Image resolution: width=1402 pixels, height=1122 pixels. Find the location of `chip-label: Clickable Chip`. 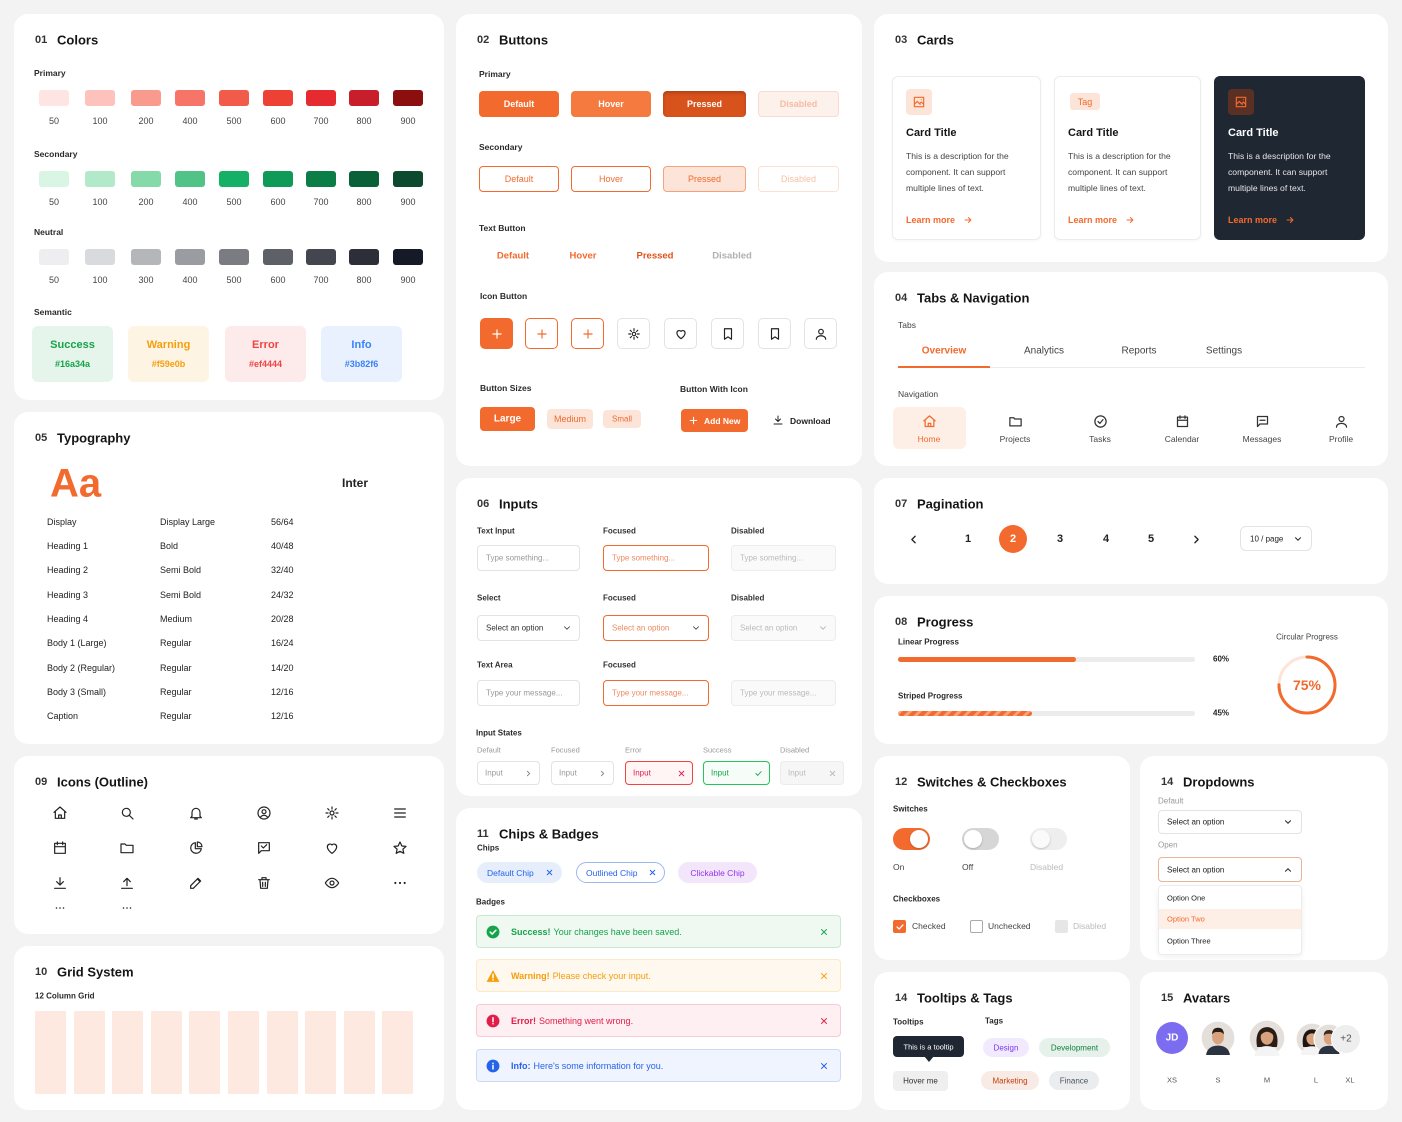

chip-label: Clickable Chip is located at coordinates (717, 872).